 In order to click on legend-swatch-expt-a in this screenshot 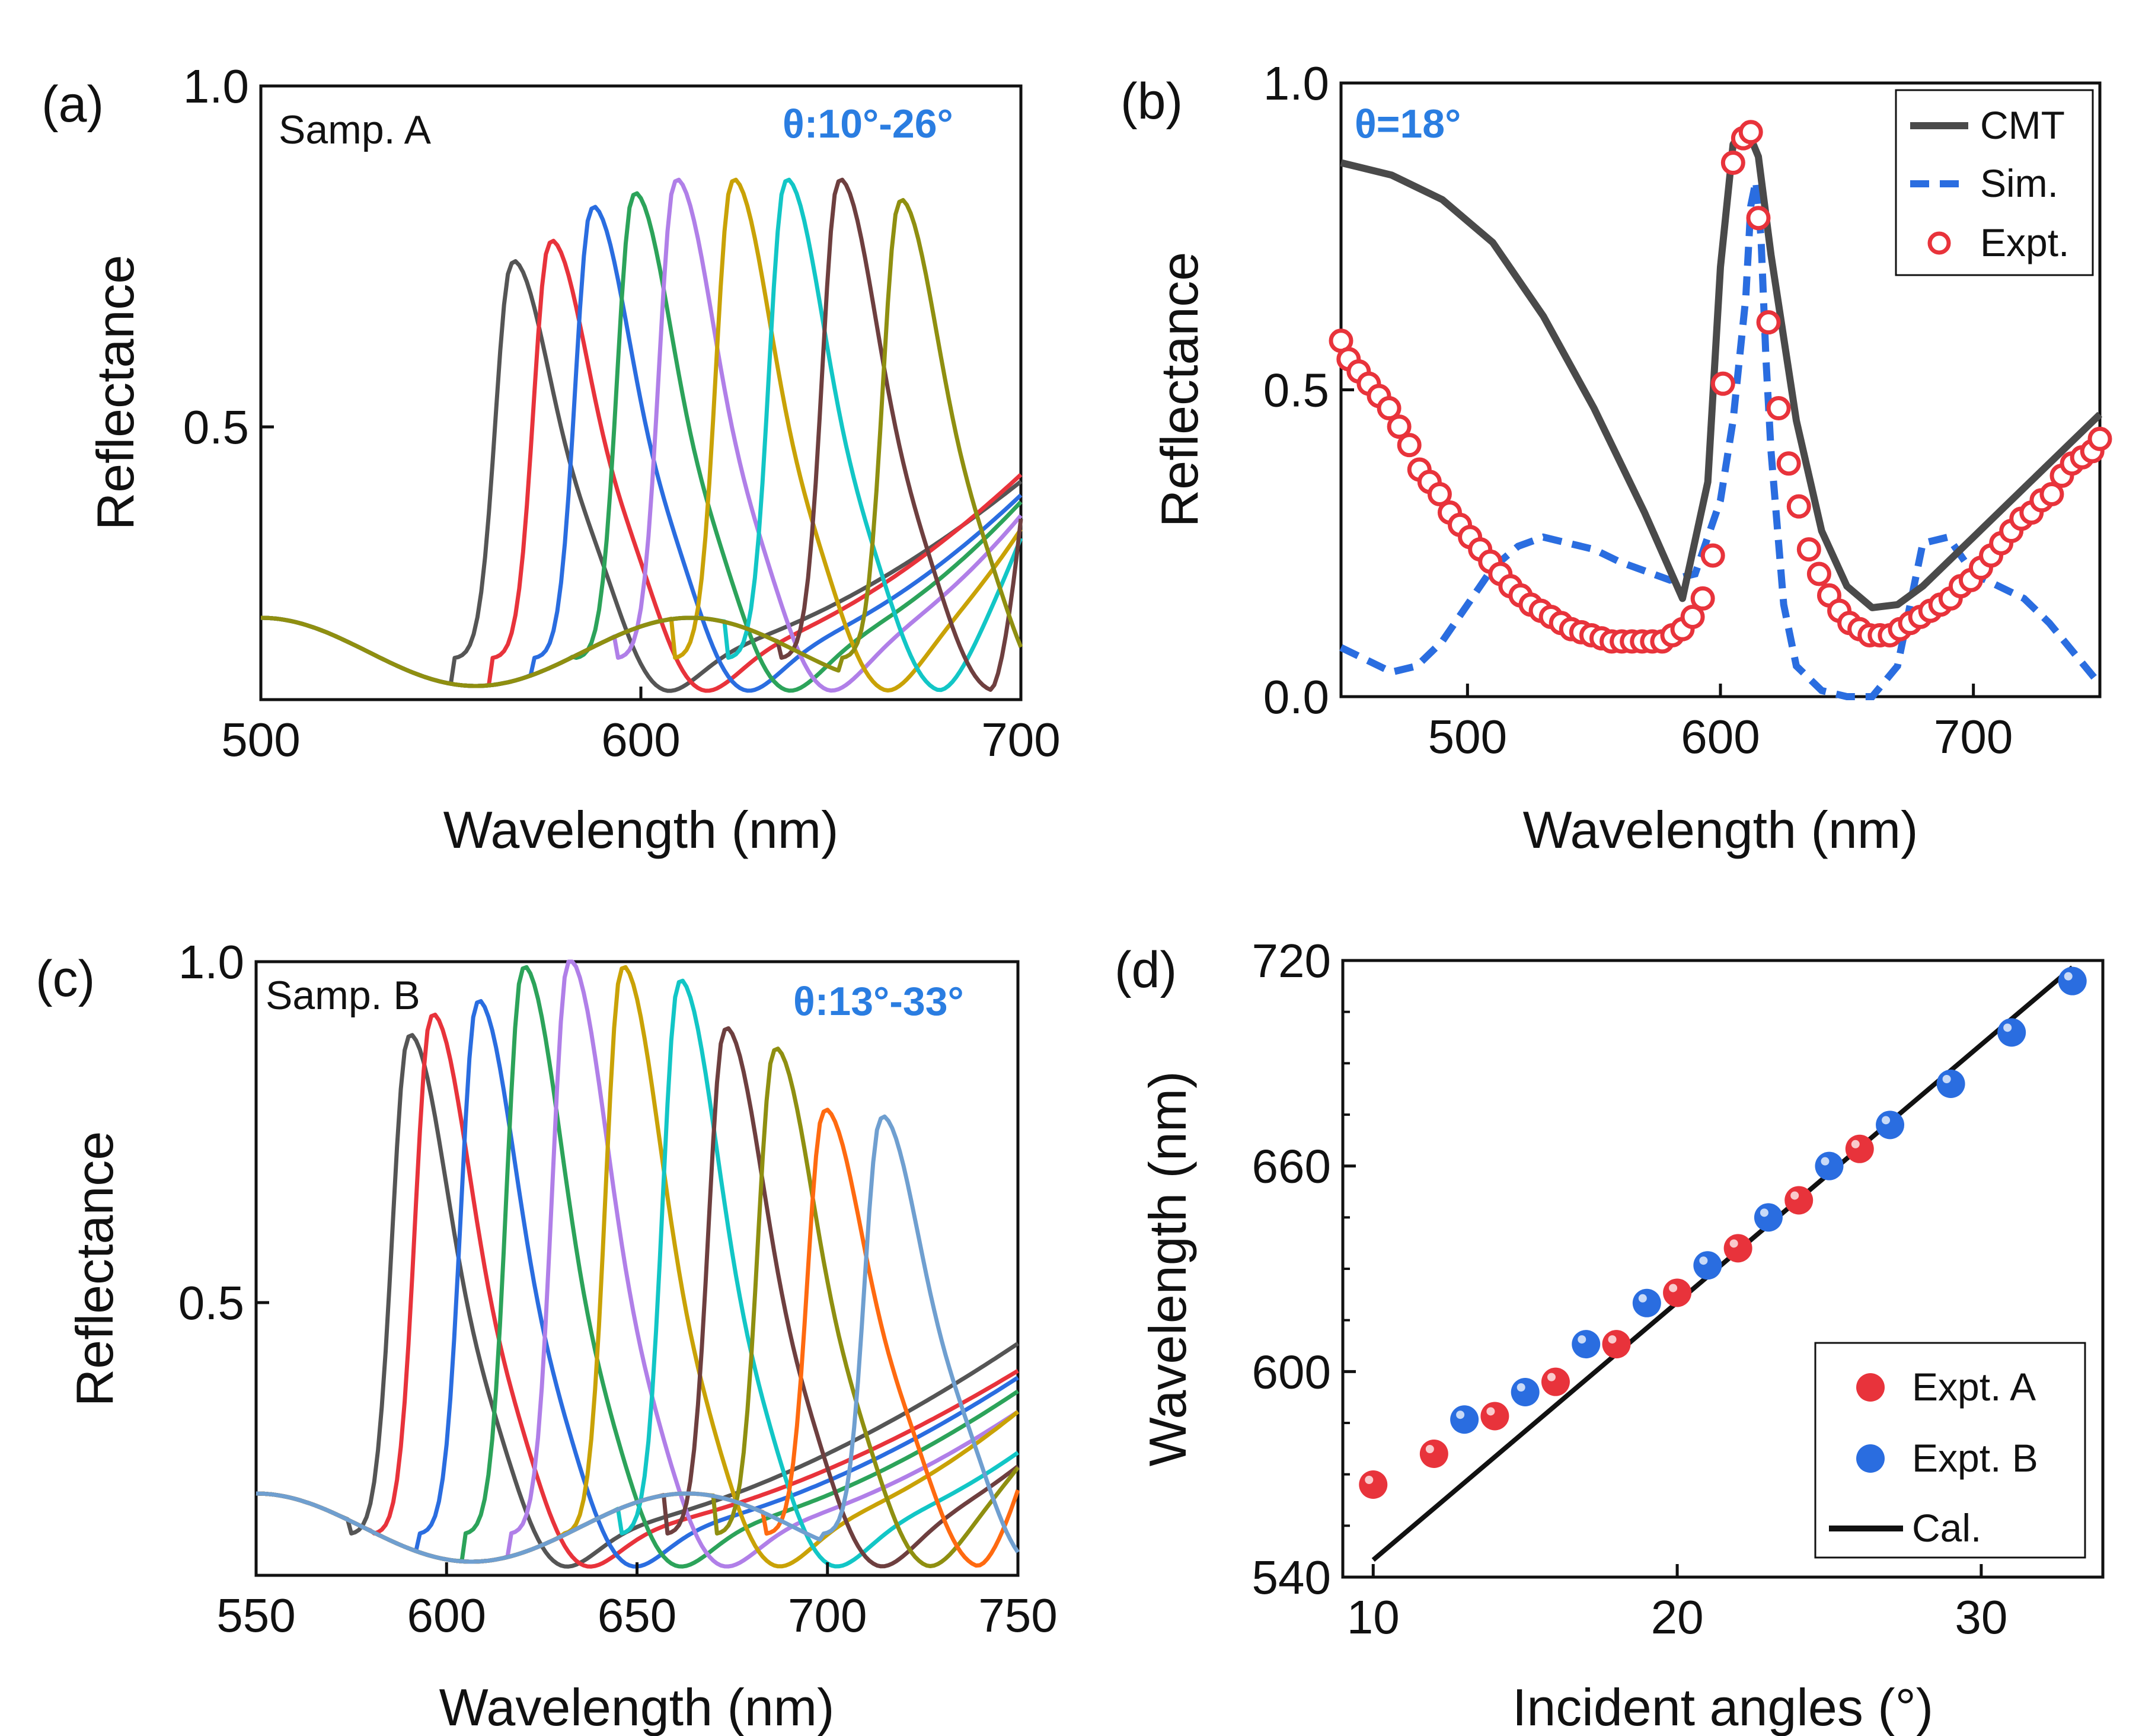, I will do `click(1871, 1387)`.